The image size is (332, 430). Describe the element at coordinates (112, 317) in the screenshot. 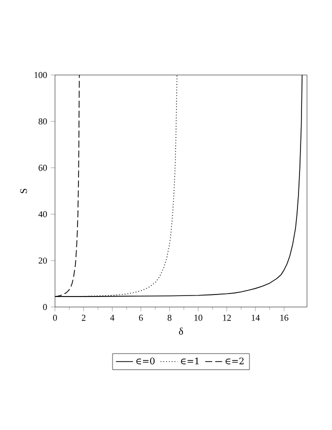

I see `x-tick-label: 4` at that location.